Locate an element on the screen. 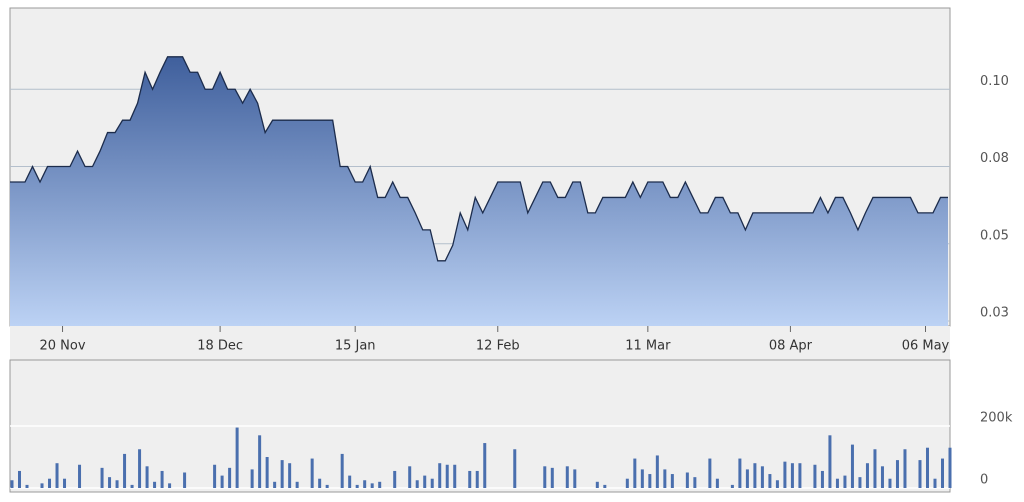 This screenshot has width=1024, height=502. x-tick-label: 11 Mar is located at coordinates (648, 346).